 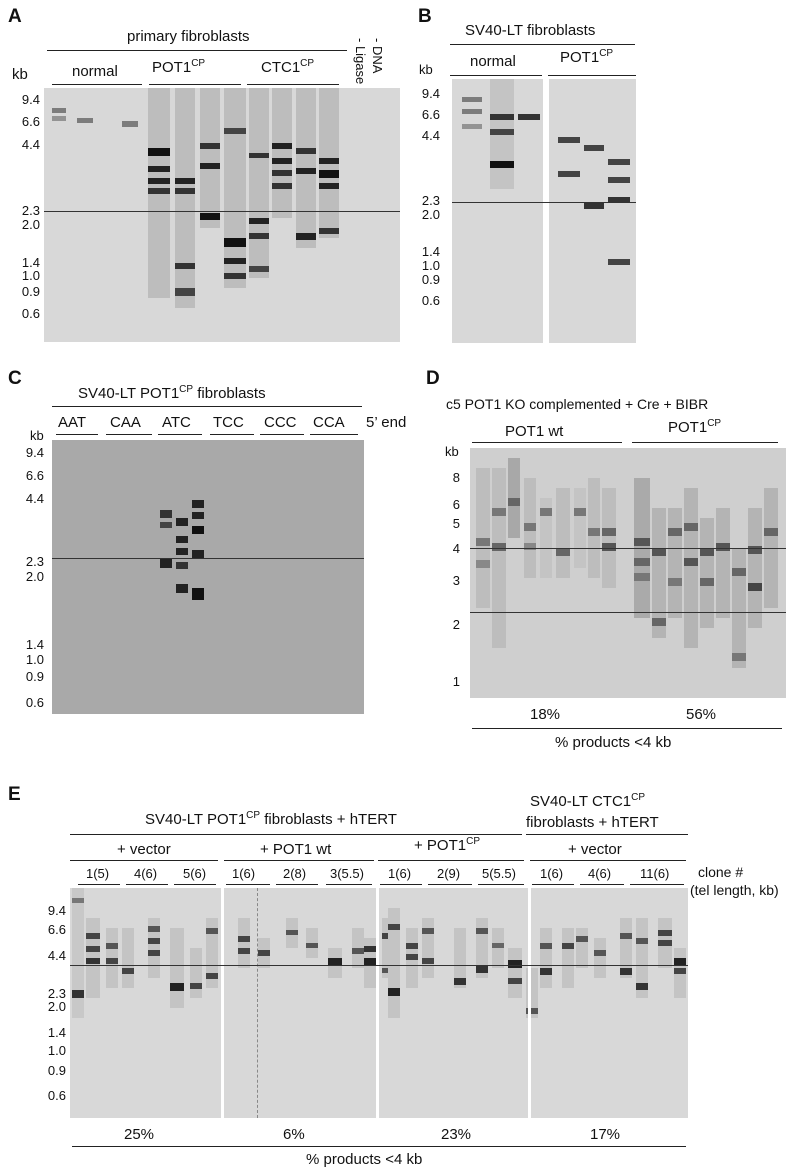 I want to click on panel-b-marker: 0.6, so click(x=430, y=300).